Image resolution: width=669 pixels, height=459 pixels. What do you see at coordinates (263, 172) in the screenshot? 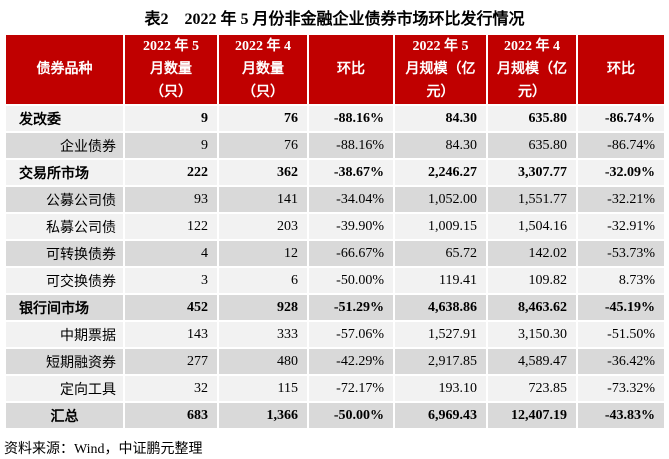
I see `cell-value: 362` at bounding box center [263, 172].